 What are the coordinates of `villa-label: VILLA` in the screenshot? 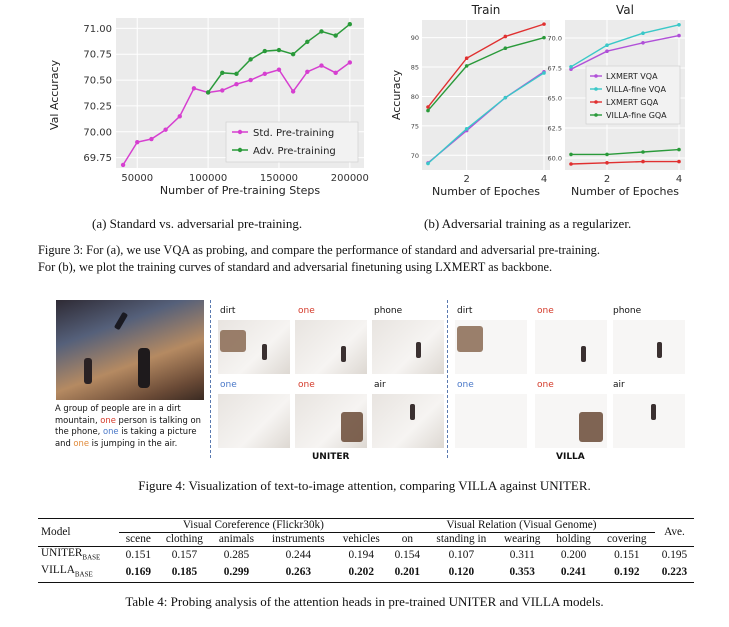 It's located at (570, 457).